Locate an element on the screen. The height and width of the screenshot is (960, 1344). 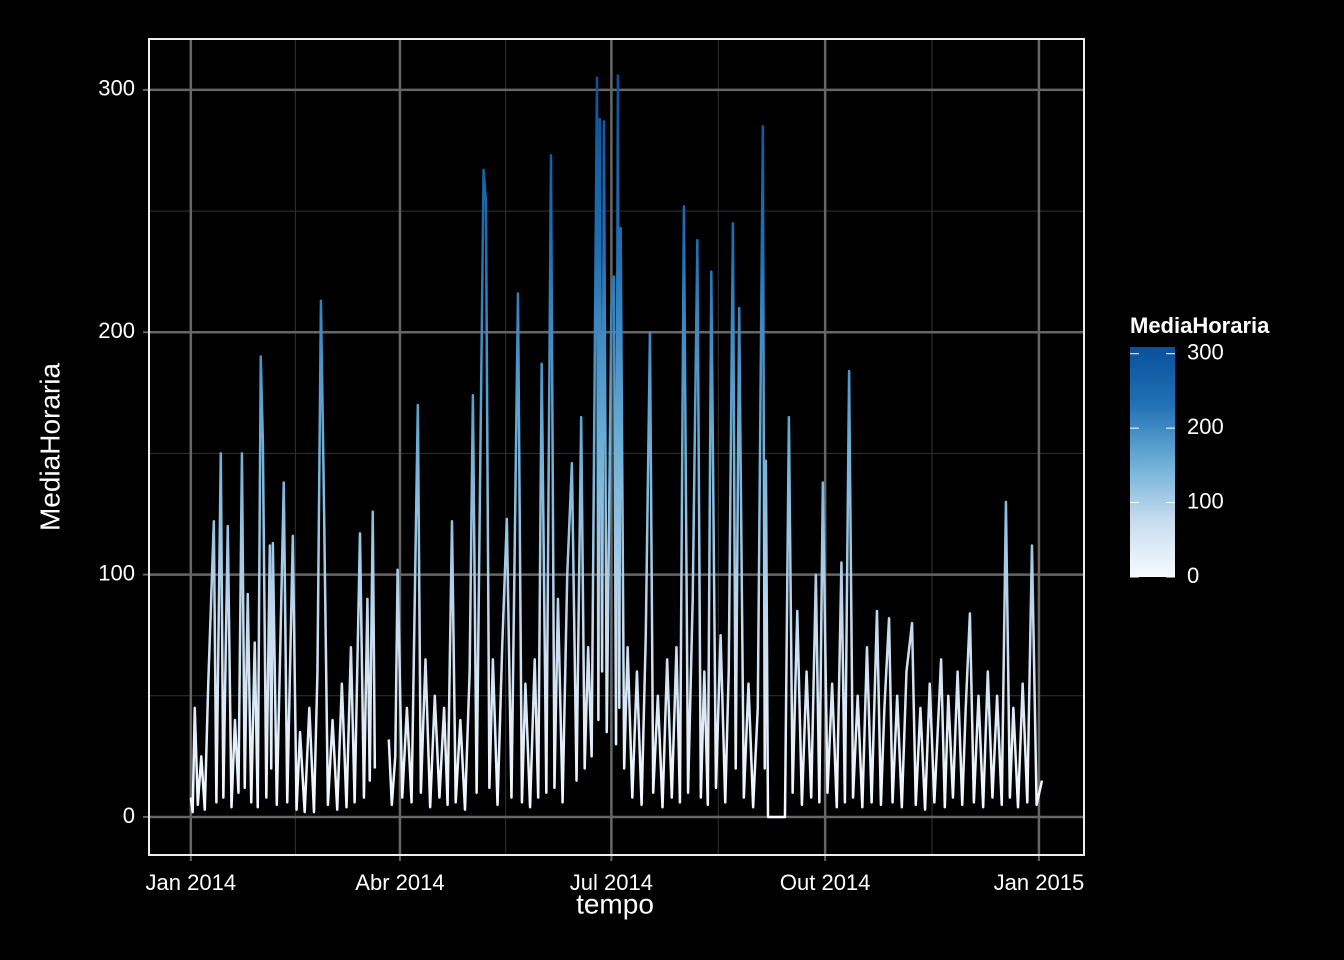
y-tick-label: 100 is located at coordinates (116, 572).